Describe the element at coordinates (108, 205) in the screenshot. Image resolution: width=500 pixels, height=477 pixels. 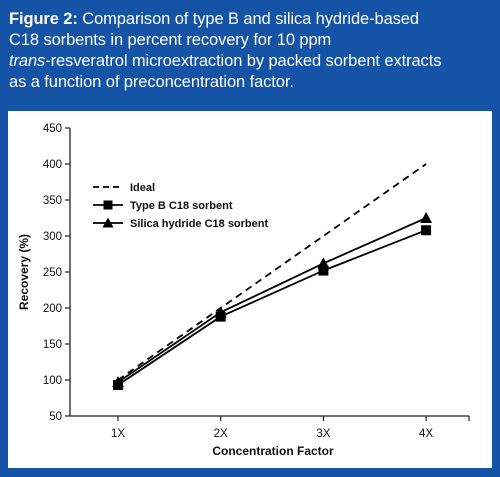
I see `legend-marker-type-b-c18-sorbent` at that location.